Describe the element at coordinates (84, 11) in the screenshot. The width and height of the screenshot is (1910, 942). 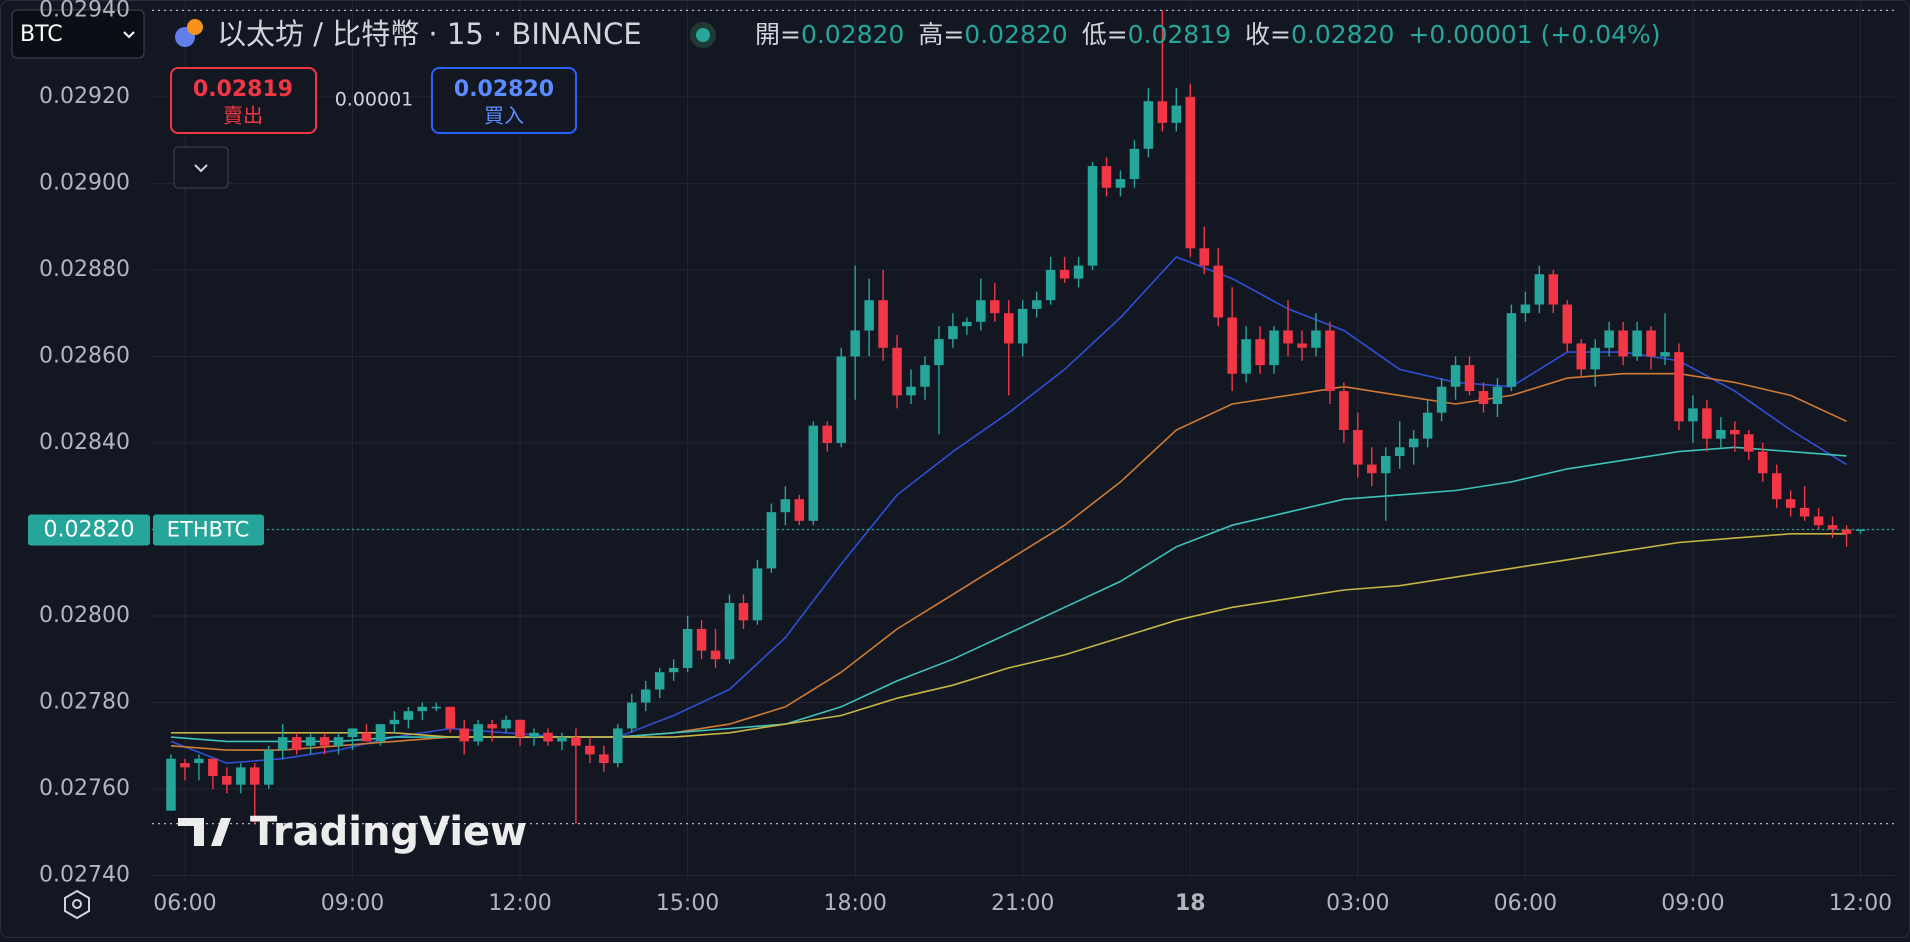
I see `y-tick-label: 0.02940` at that location.